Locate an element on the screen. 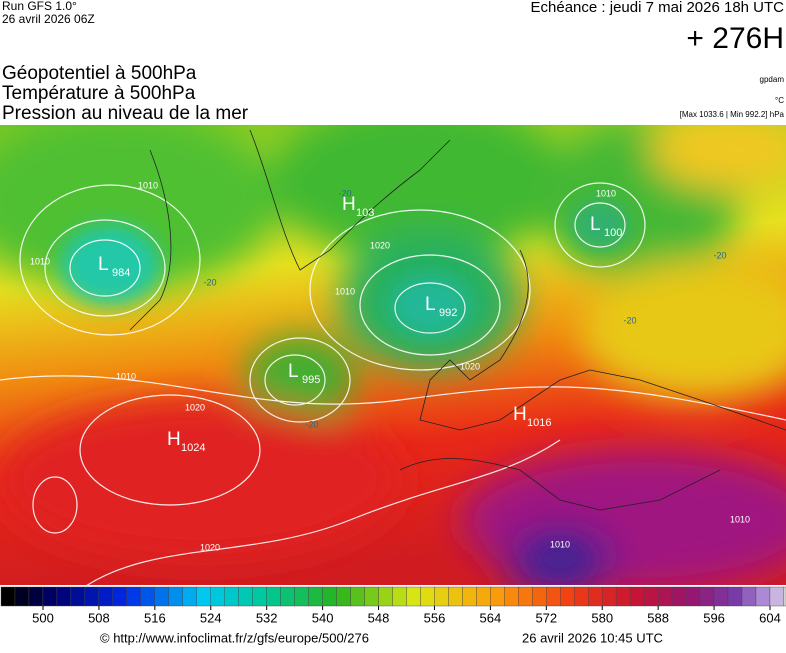 Image resolution: width=786 pixels, height=653 pixels. colorbar-tick-label: 596 is located at coordinates (714, 617).